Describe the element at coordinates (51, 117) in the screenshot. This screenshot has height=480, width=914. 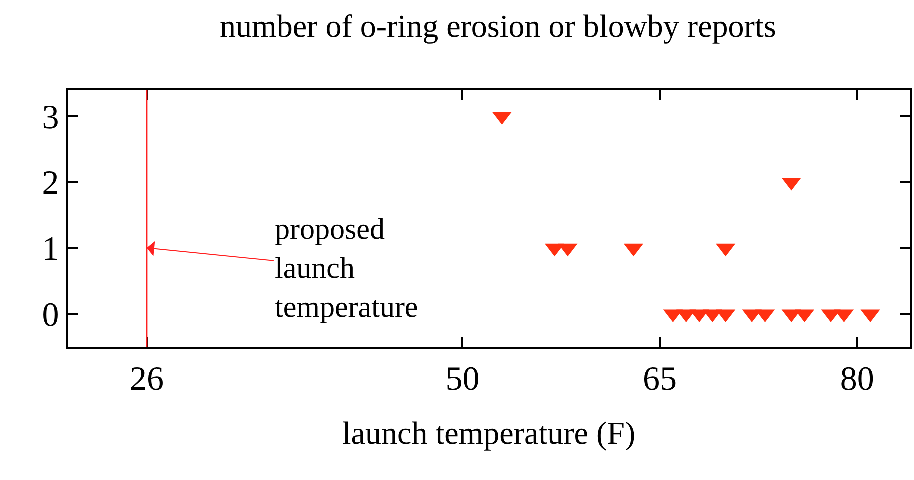
I see `y-tick-label: 3` at that location.